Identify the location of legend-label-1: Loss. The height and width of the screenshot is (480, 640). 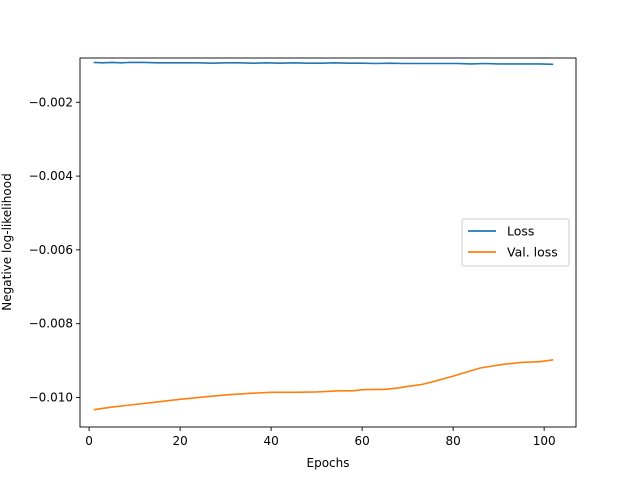
(520, 231).